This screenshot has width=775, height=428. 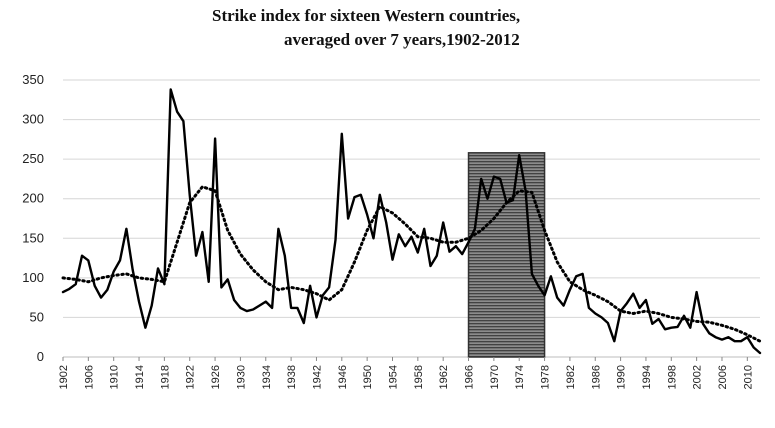 What do you see at coordinates (368, 377) in the screenshot?
I see `x-tick-label: 1950` at bounding box center [368, 377].